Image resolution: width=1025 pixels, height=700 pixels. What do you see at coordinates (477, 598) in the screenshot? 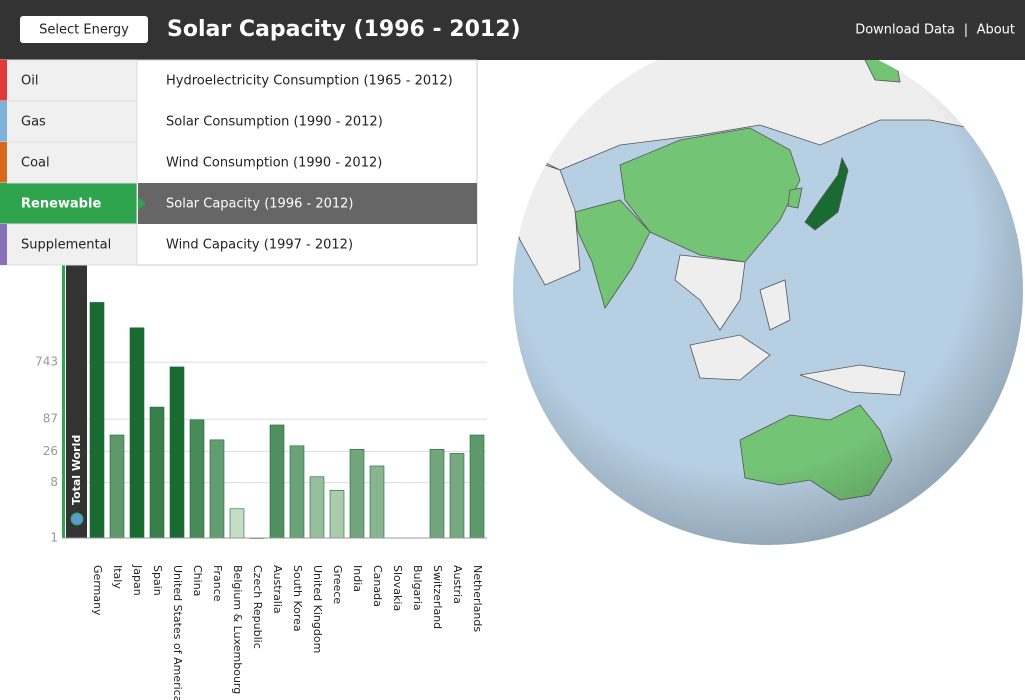
I see `x-tick-label: Netherlands` at bounding box center [477, 598].